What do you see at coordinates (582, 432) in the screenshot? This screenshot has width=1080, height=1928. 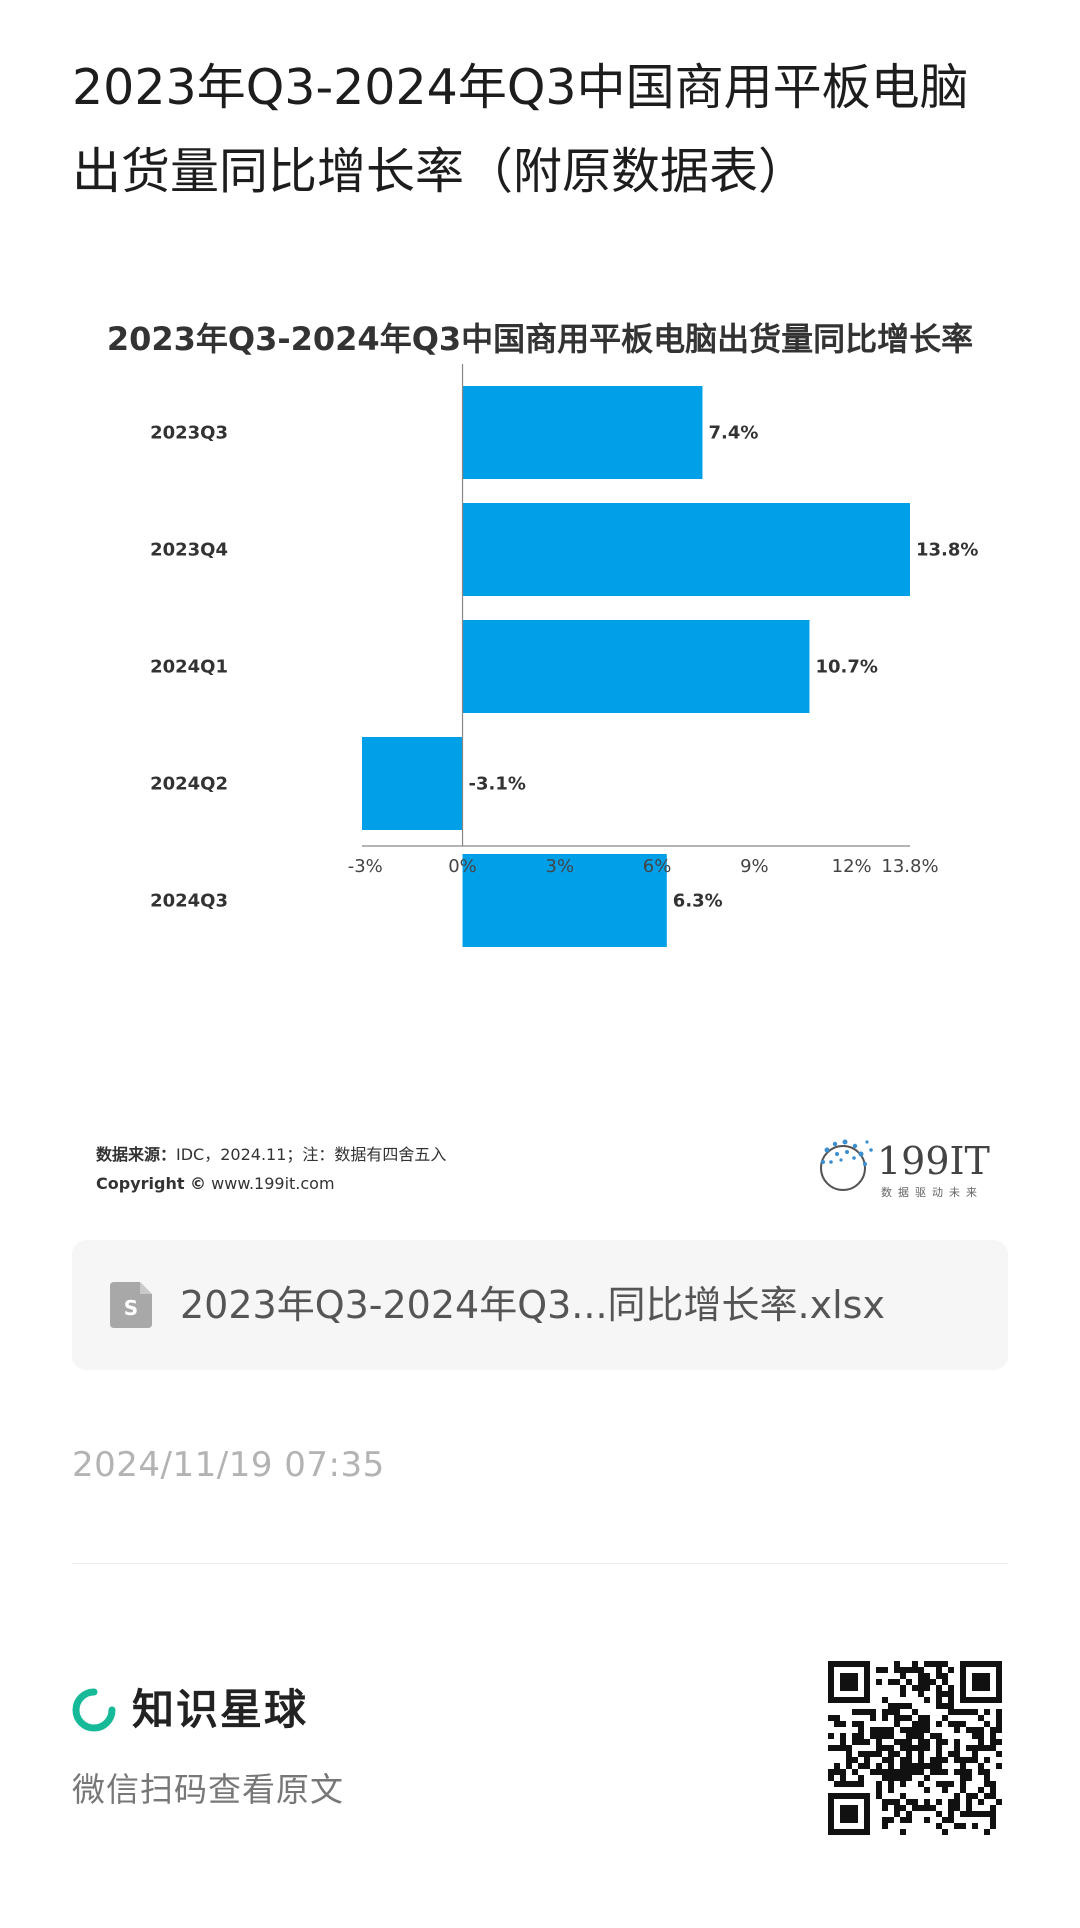 I see `bar-2023Q3` at bounding box center [582, 432].